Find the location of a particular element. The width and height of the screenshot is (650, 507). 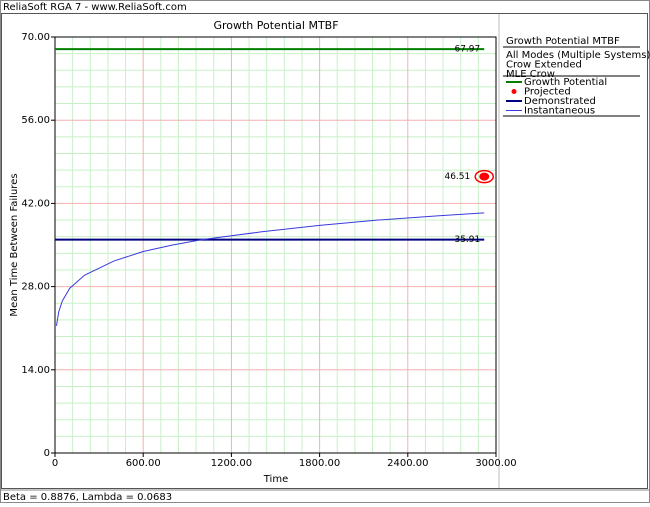

legend-info: All Modes (Multiple Systems) is located at coordinates (578, 55).